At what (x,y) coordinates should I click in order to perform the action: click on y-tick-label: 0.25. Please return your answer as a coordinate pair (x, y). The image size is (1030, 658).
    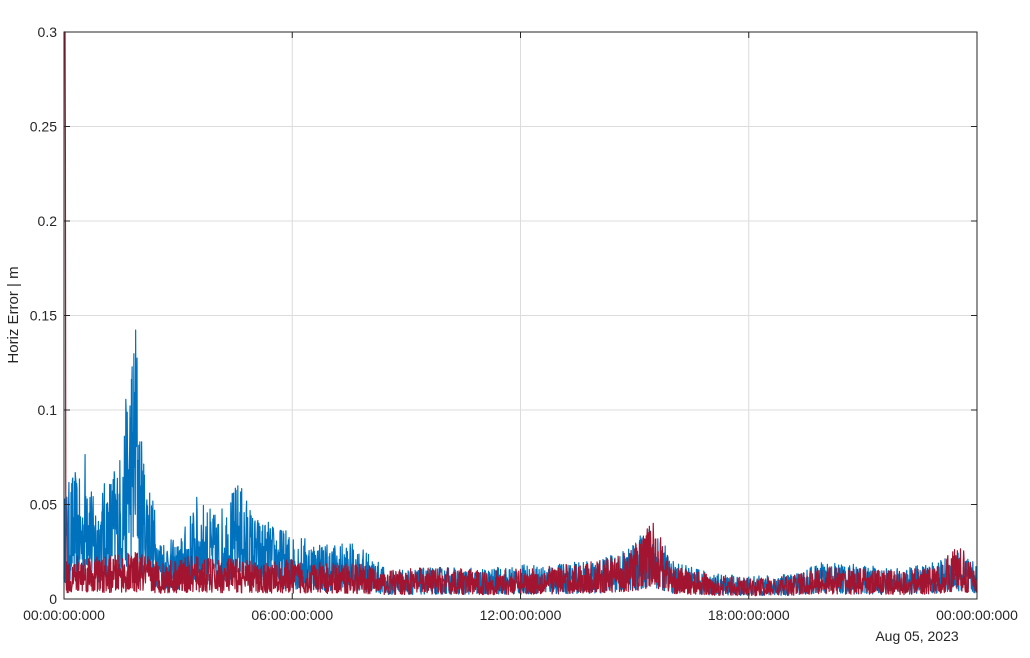
    Looking at the image, I should click on (43, 127).